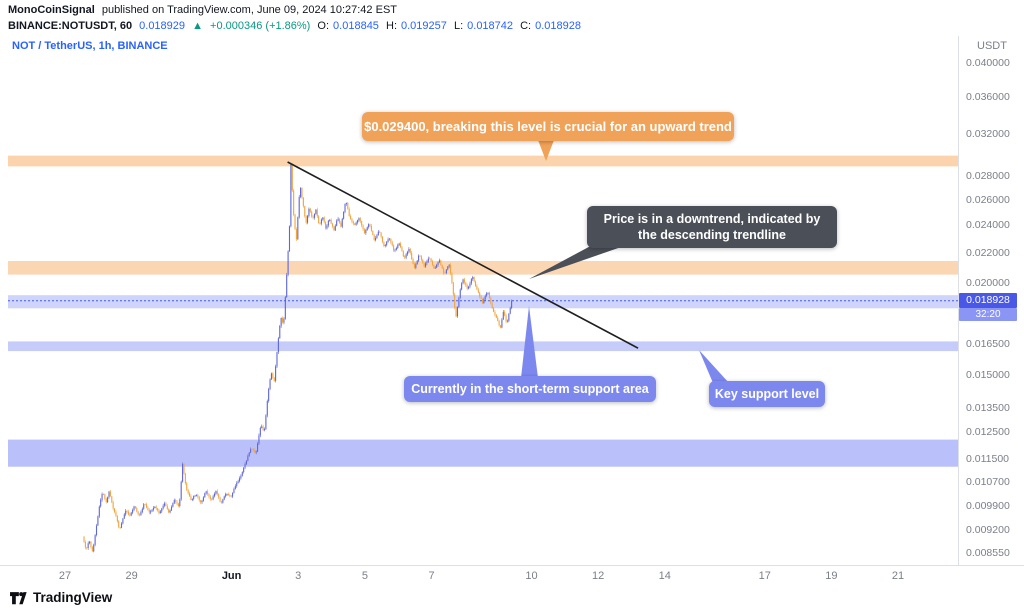 This screenshot has width=1024, height=611. I want to click on price-axis-label: 0.036000, so click(988, 96).